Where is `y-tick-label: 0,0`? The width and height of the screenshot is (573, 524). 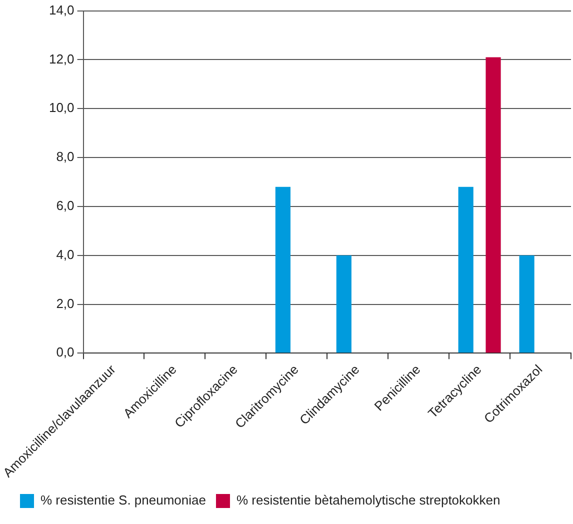
y-tick-label: 0,0 is located at coordinates (65, 352).